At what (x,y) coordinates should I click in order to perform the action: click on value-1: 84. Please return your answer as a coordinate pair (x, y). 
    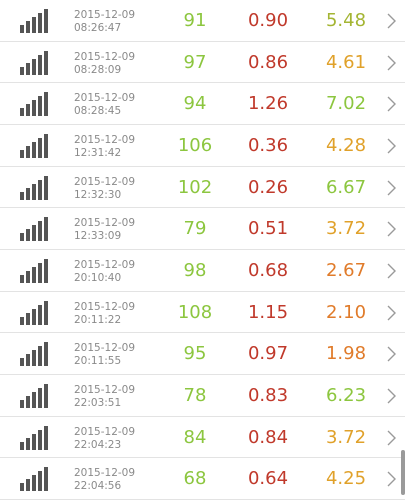
    Looking at the image, I should click on (195, 437).